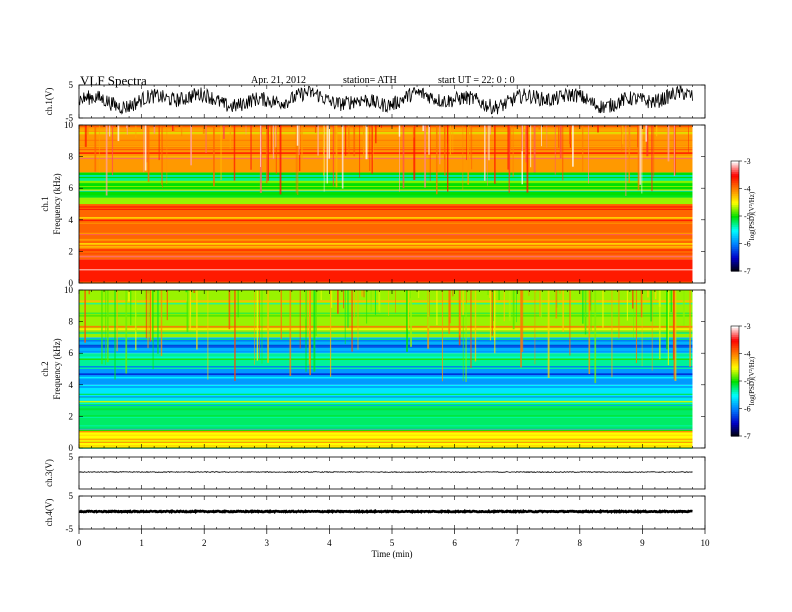 The width and height of the screenshot is (792, 612). What do you see at coordinates (71, 85) in the screenshot?
I see `y-tick-label: 5` at bounding box center [71, 85].